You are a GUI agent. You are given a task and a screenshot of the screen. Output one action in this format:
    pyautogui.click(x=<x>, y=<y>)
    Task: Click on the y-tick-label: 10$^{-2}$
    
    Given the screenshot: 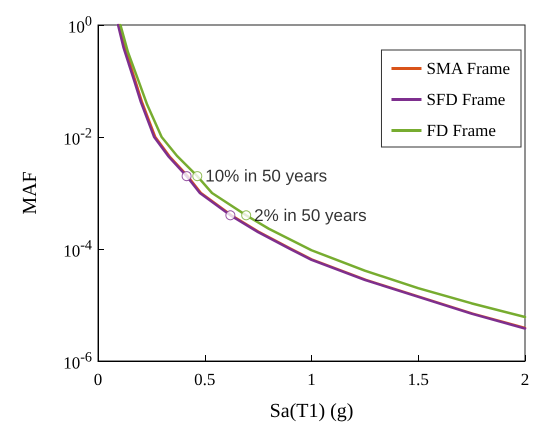 What is the action you would take?
    pyautogui.click(x=77, y=137)
    